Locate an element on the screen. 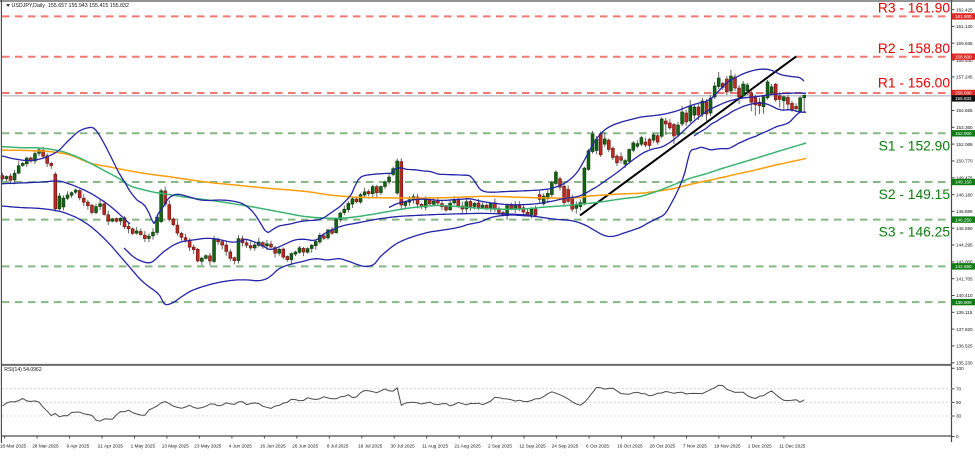  svg-text: 1 Dec 2025 is located at coordinates (760, 445).